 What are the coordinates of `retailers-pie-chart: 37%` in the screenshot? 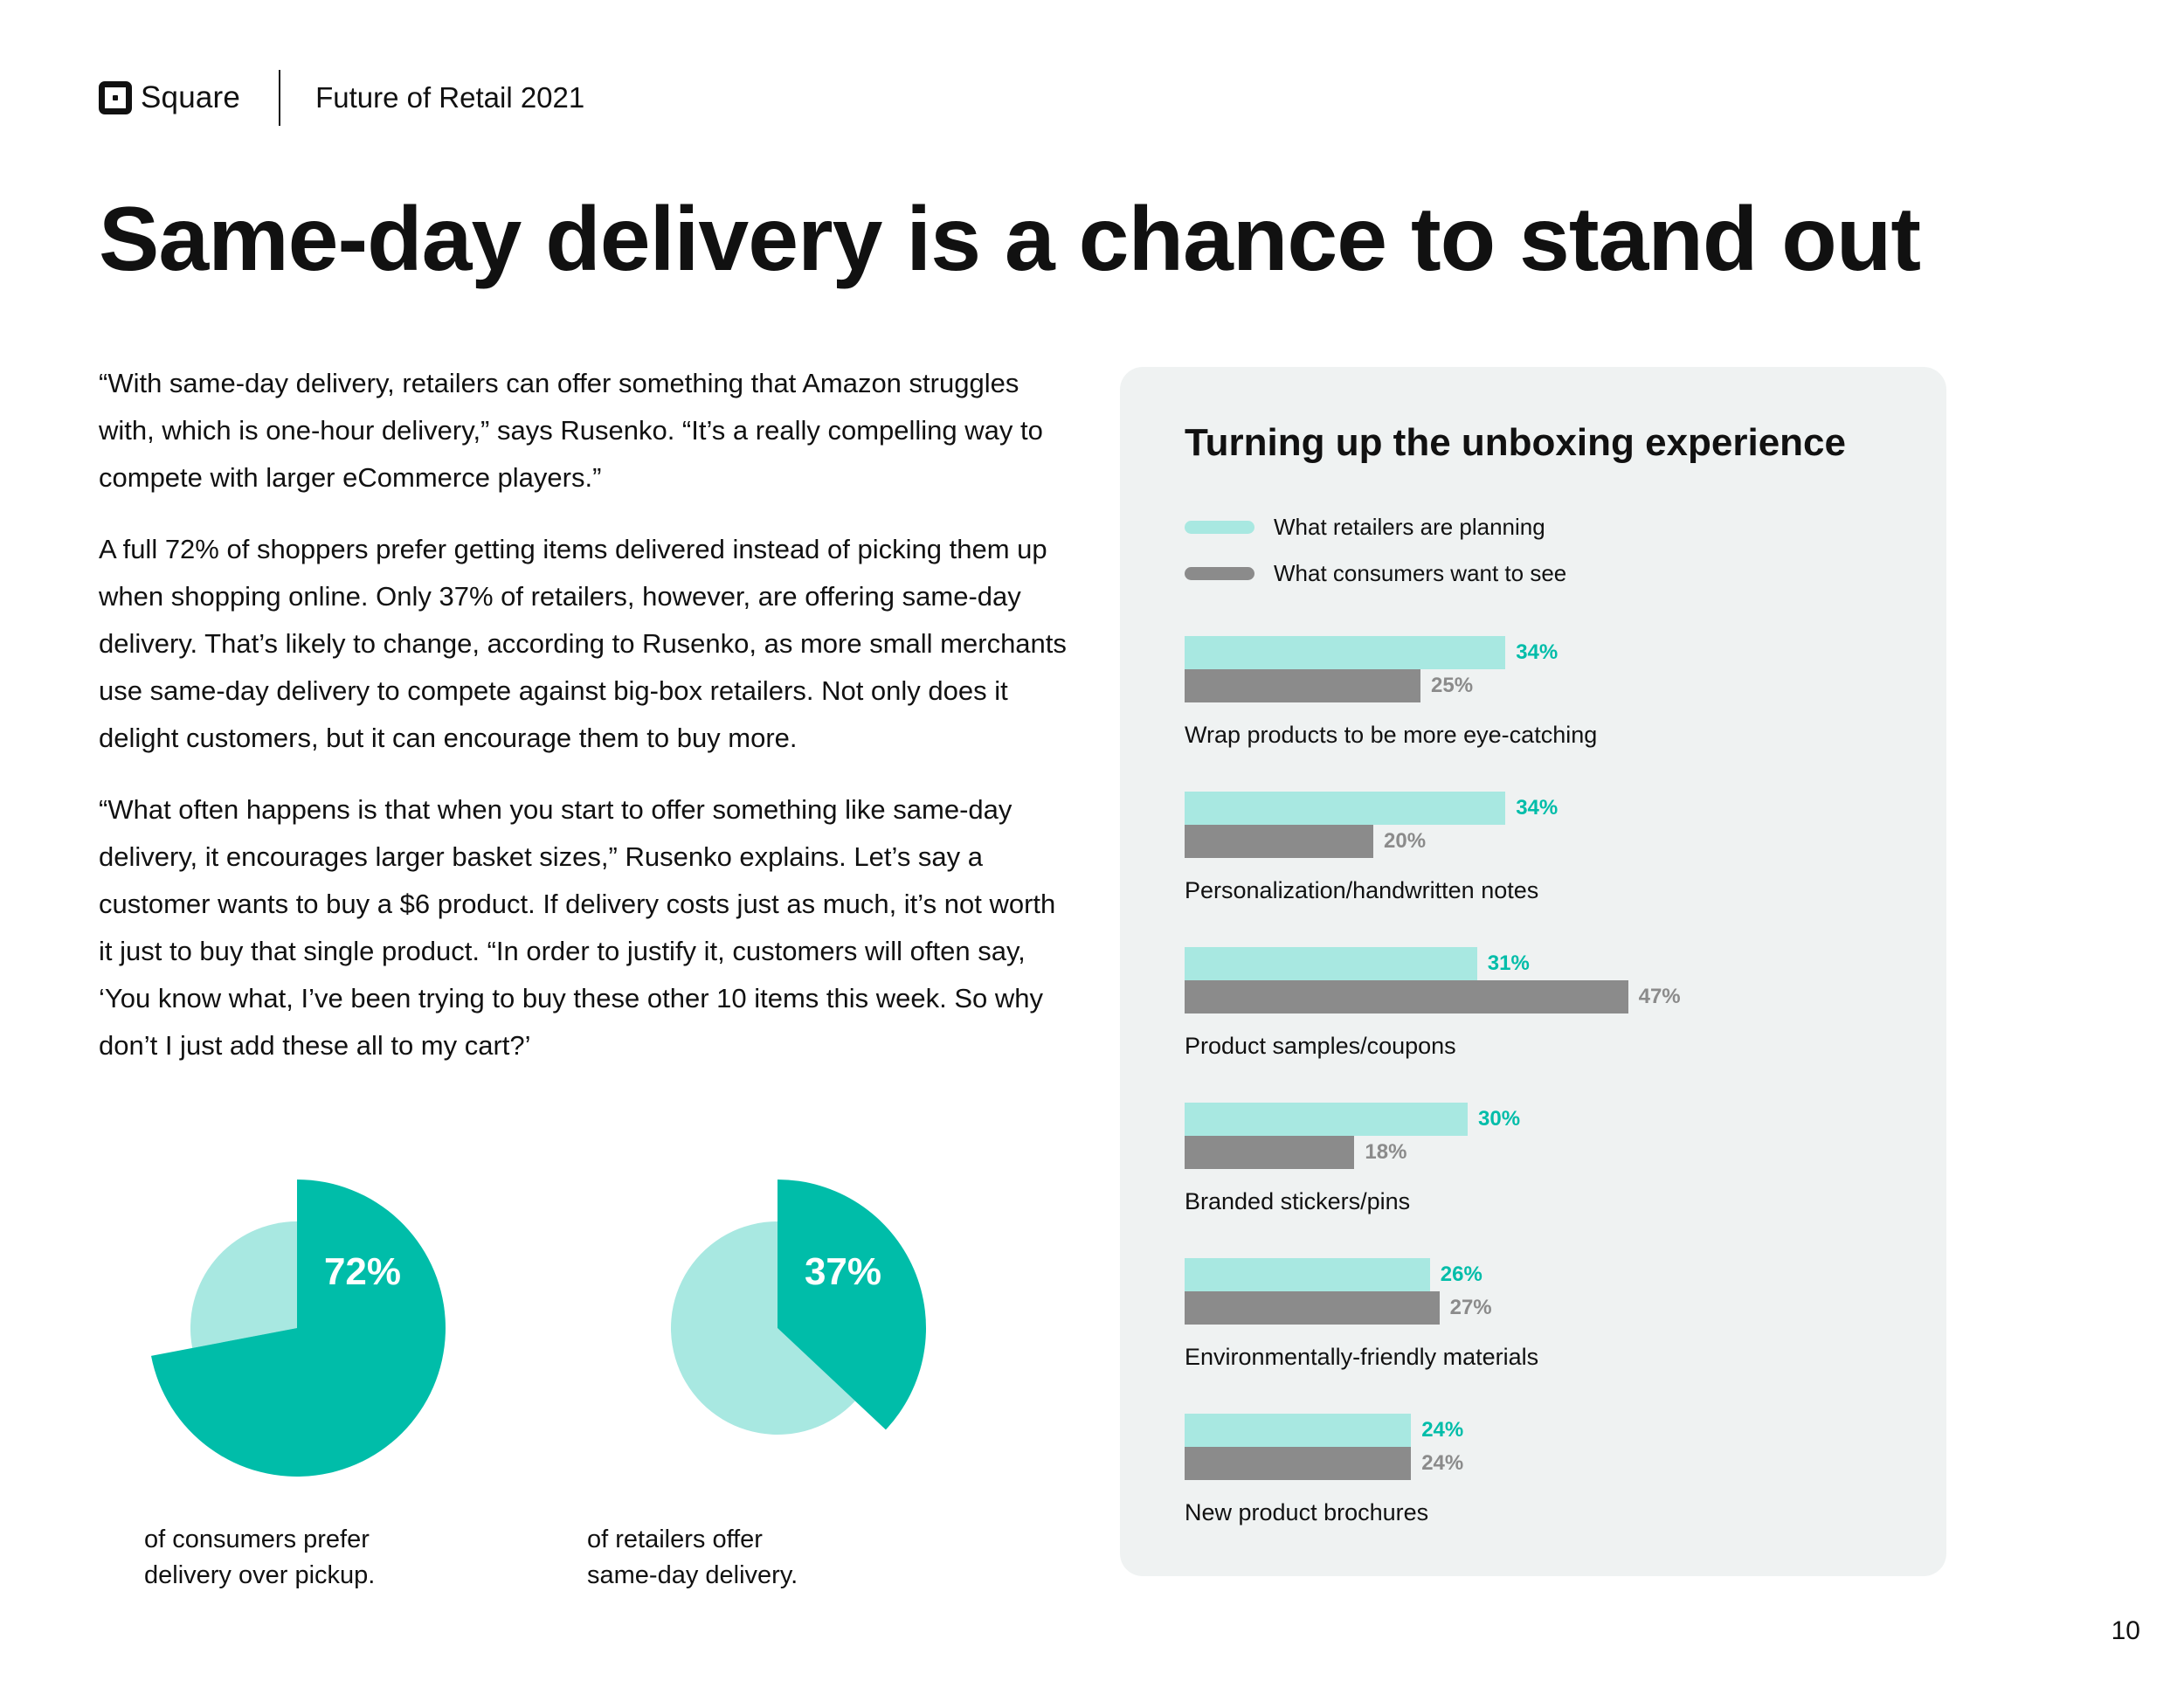 It's located at (798, 1307).